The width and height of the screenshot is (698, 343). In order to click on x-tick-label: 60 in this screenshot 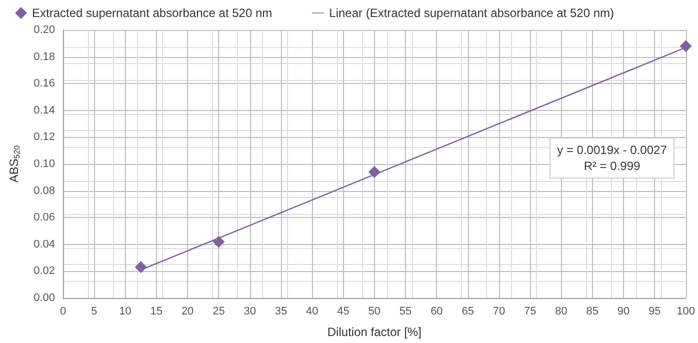, I will do `click(436, 312)`.